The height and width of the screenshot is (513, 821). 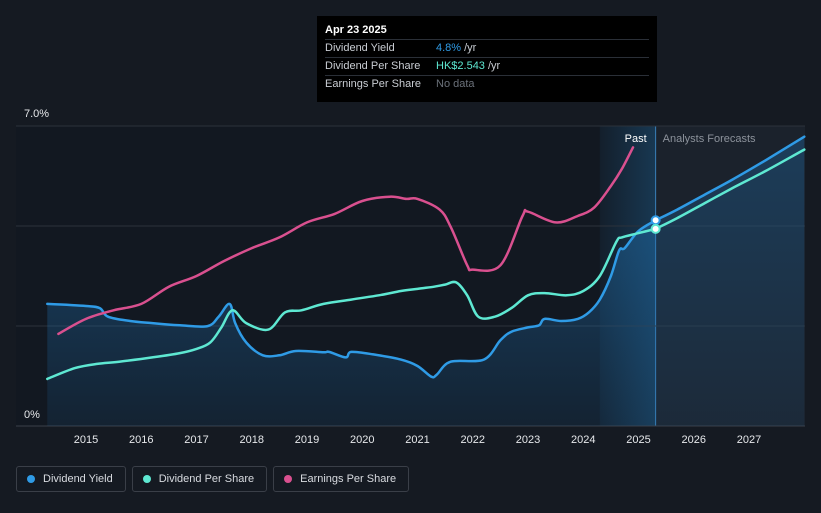 I want to click on tooltip-value: No data, so click(x=455, y=84).